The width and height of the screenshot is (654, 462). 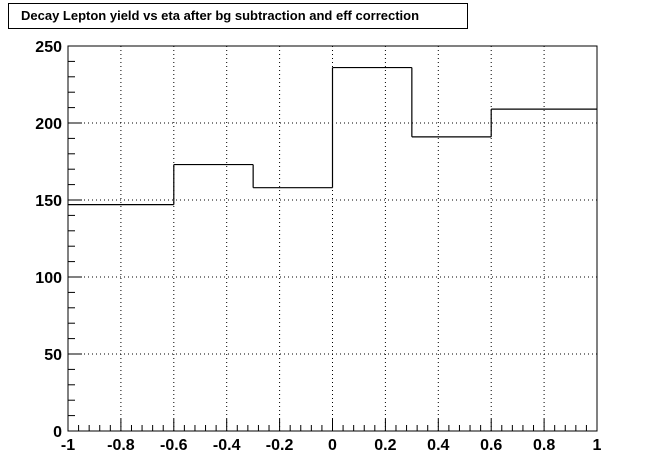 I want to click on x-tick-label: 0.8, so click(x=544, y=445).